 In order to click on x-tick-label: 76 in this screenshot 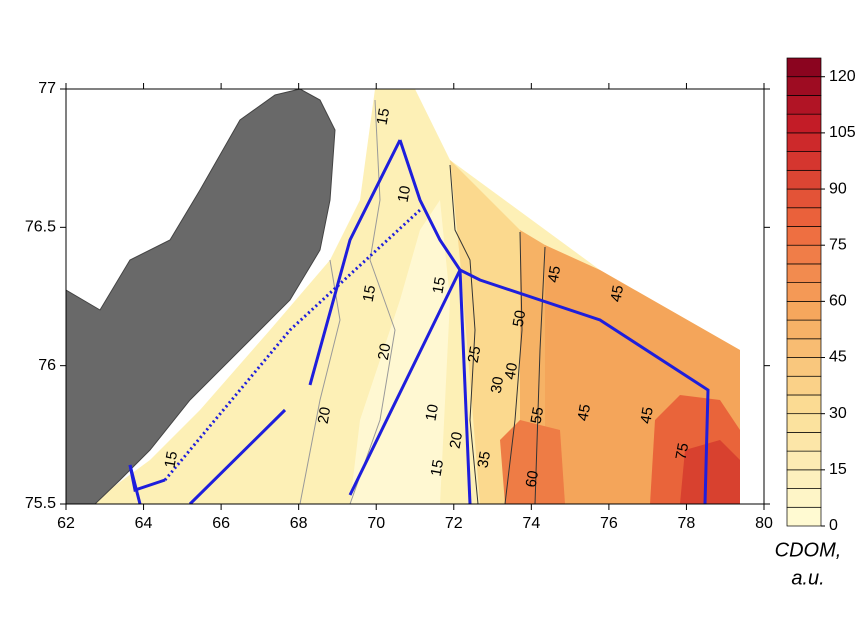, I will do `click(609, 523)`.